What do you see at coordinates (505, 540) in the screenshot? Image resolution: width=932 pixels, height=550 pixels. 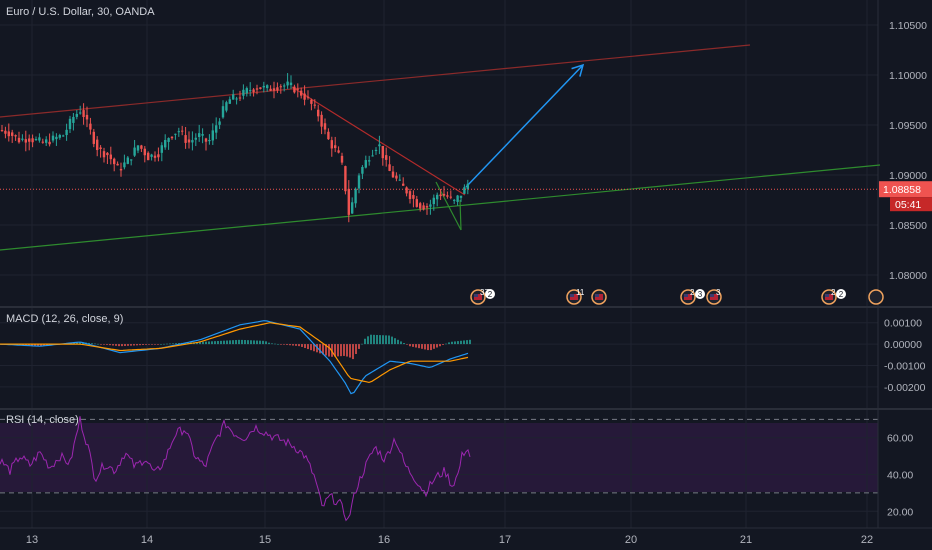 I see `x-tick-label: 17` at bounding box center [505, 540].